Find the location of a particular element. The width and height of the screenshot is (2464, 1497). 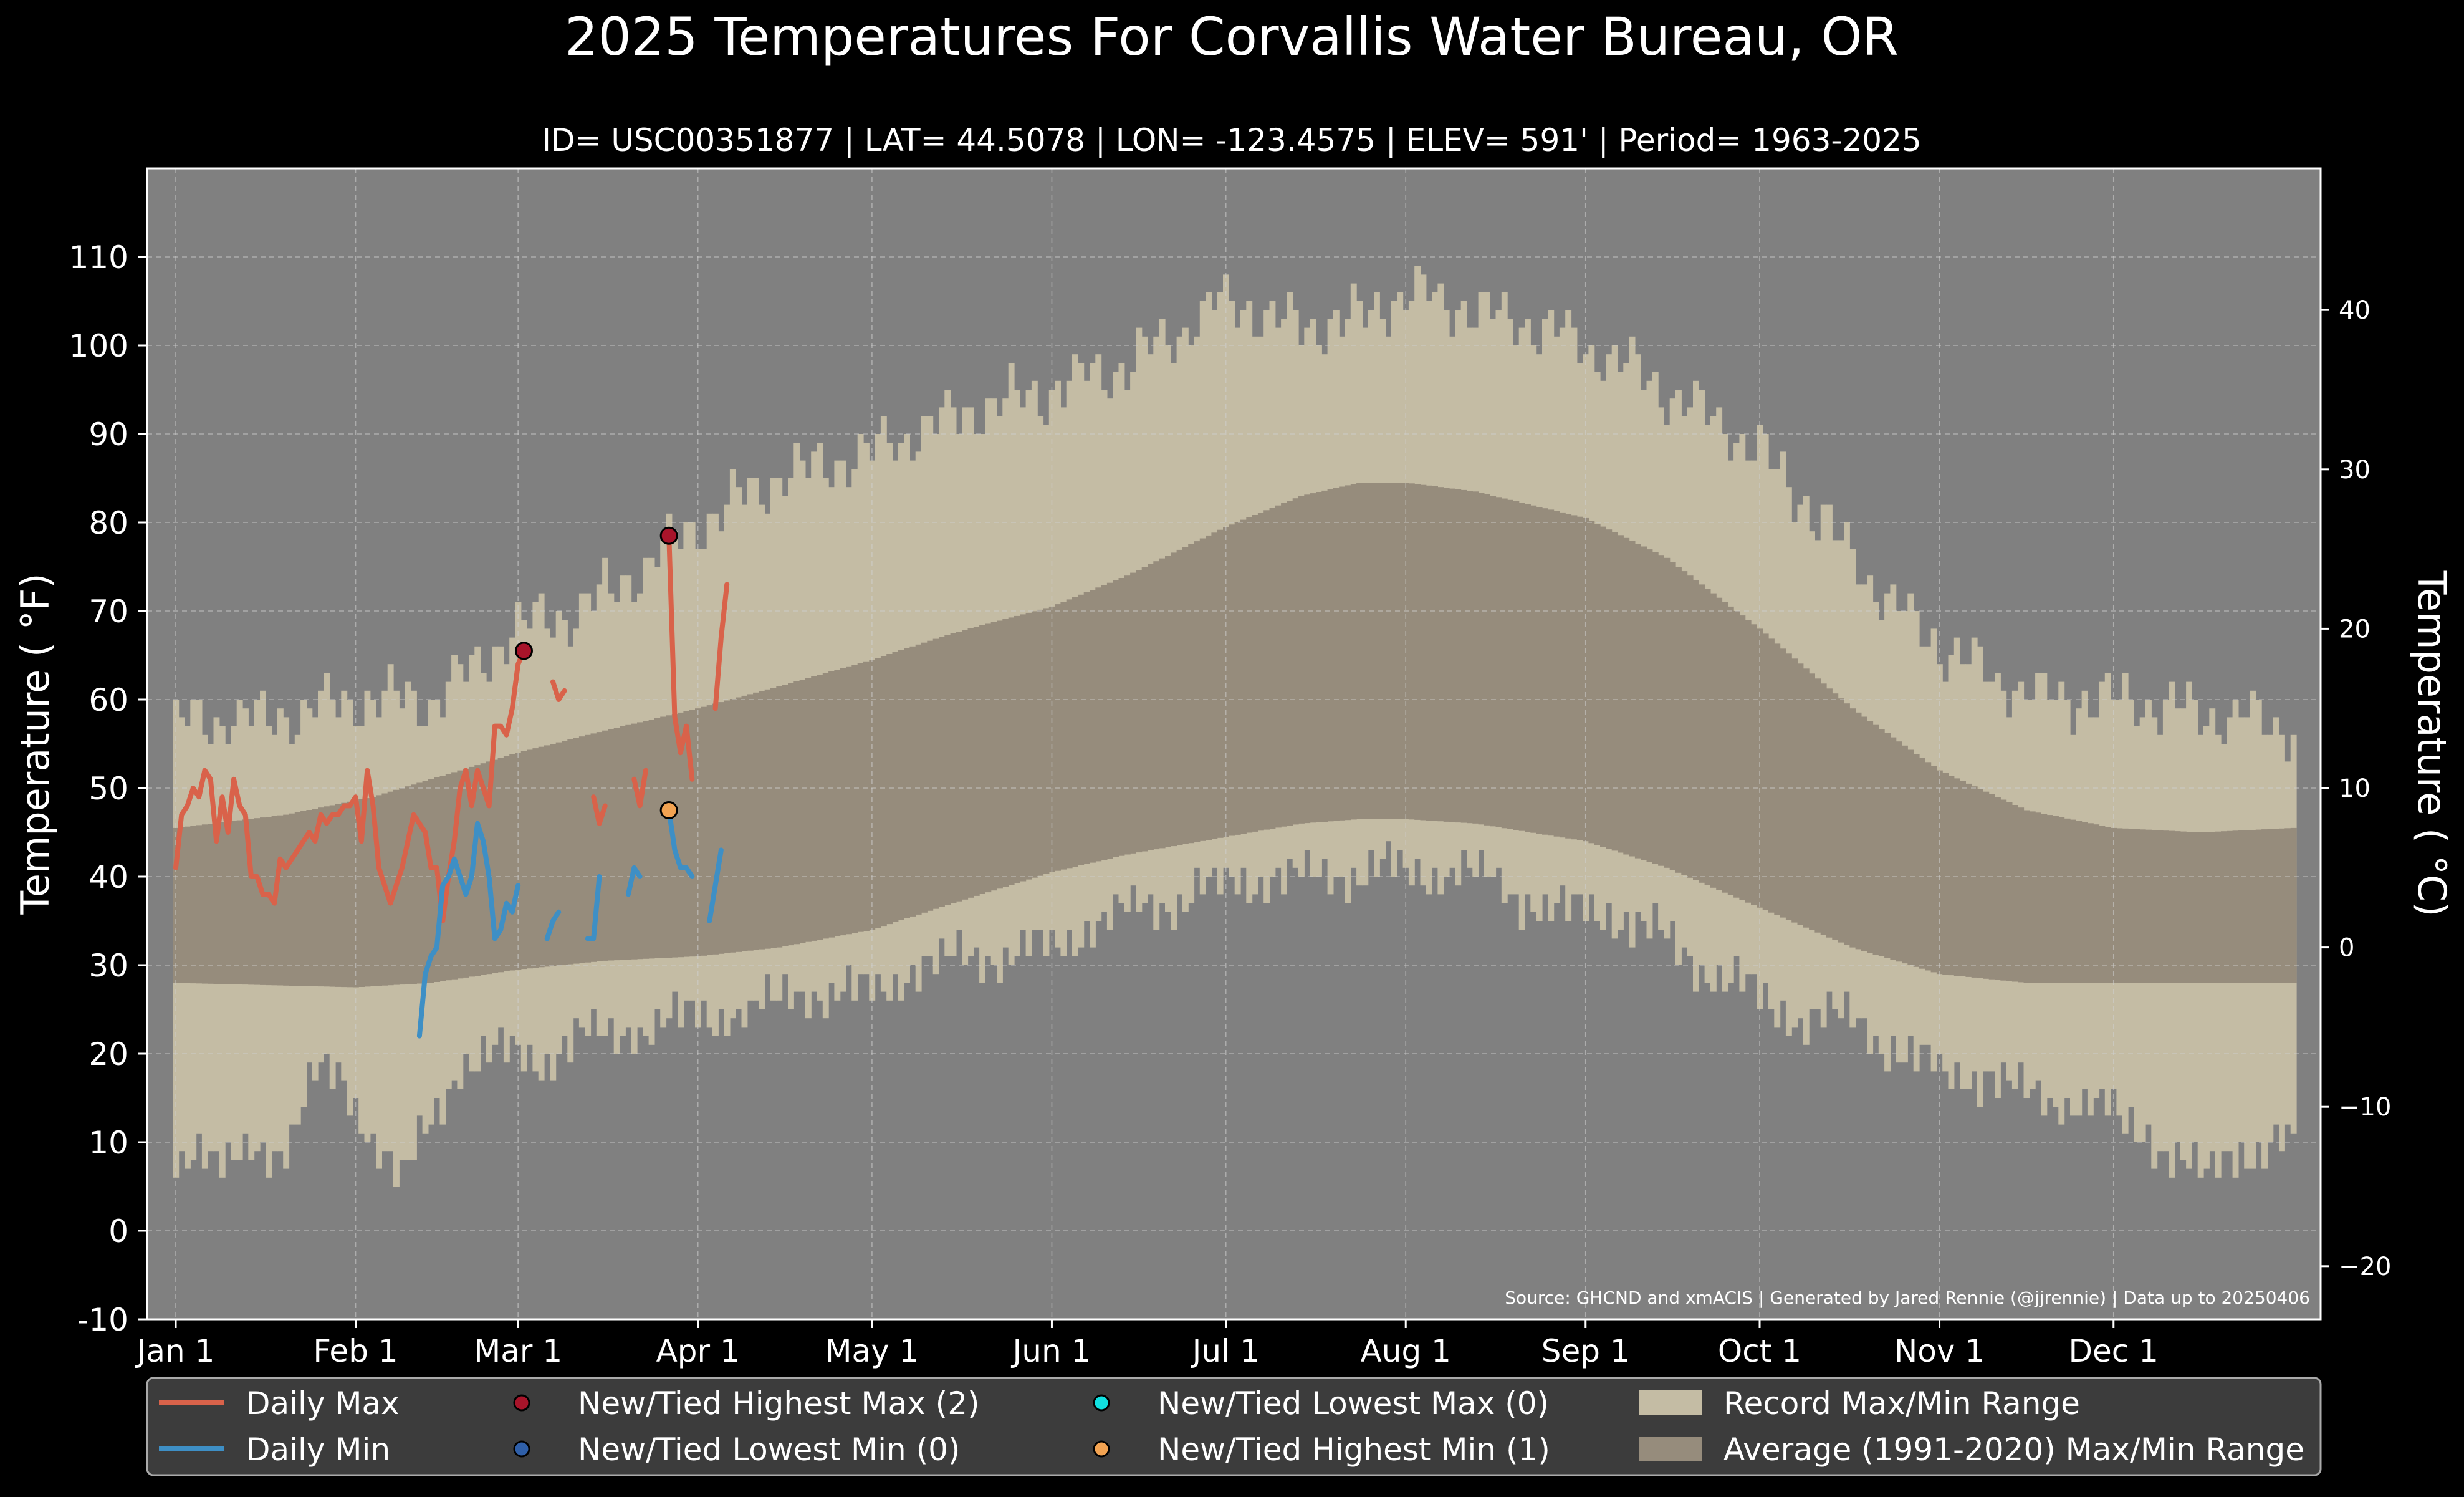

y-tick-label: 90 is located at coordinates (109, 434).